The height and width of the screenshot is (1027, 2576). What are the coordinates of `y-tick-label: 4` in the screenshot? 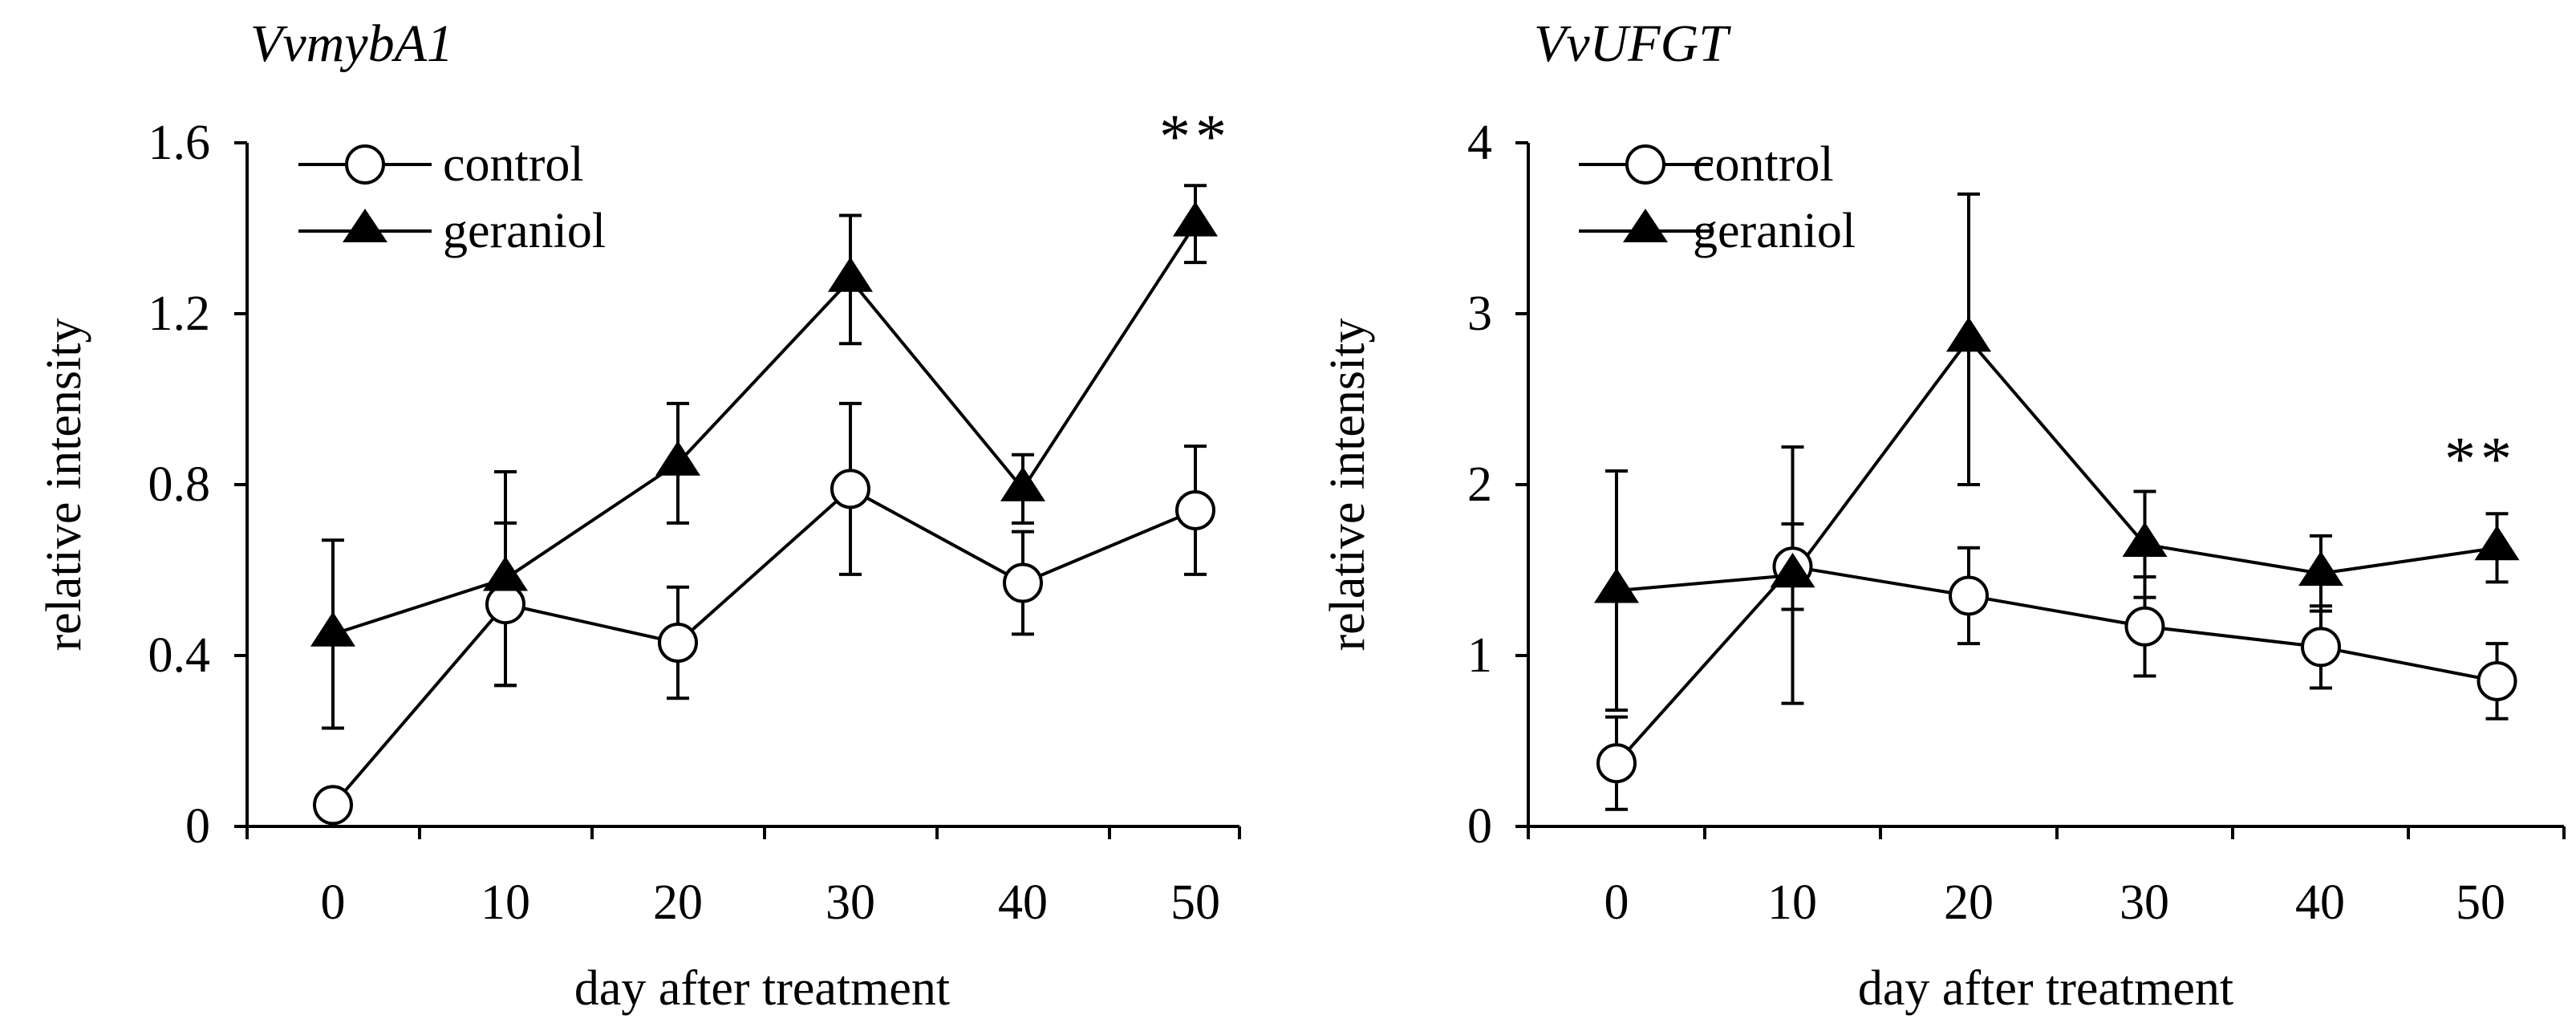 It's located at (1479, 143).